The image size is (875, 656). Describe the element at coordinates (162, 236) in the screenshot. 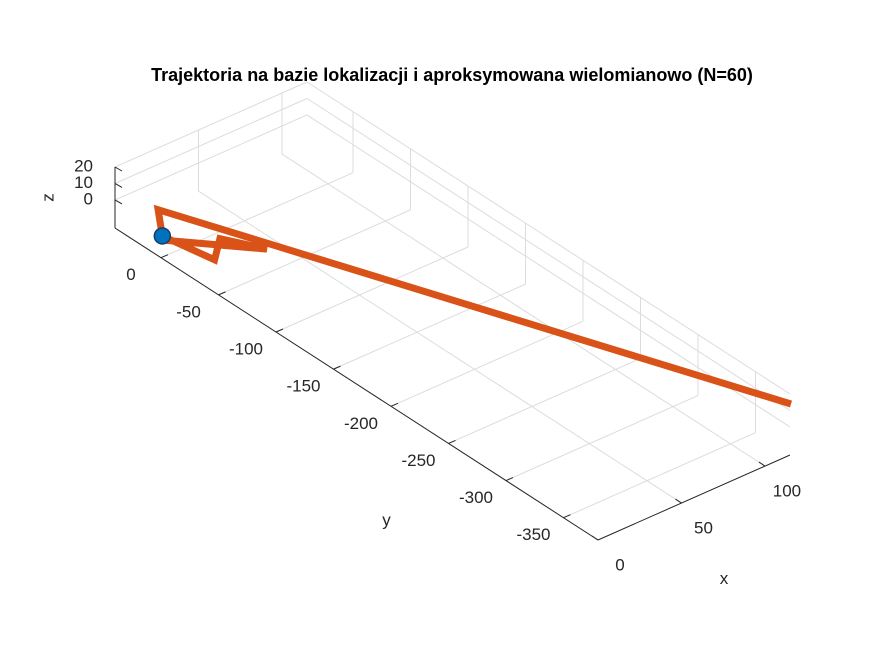

I see `marker` at that location.